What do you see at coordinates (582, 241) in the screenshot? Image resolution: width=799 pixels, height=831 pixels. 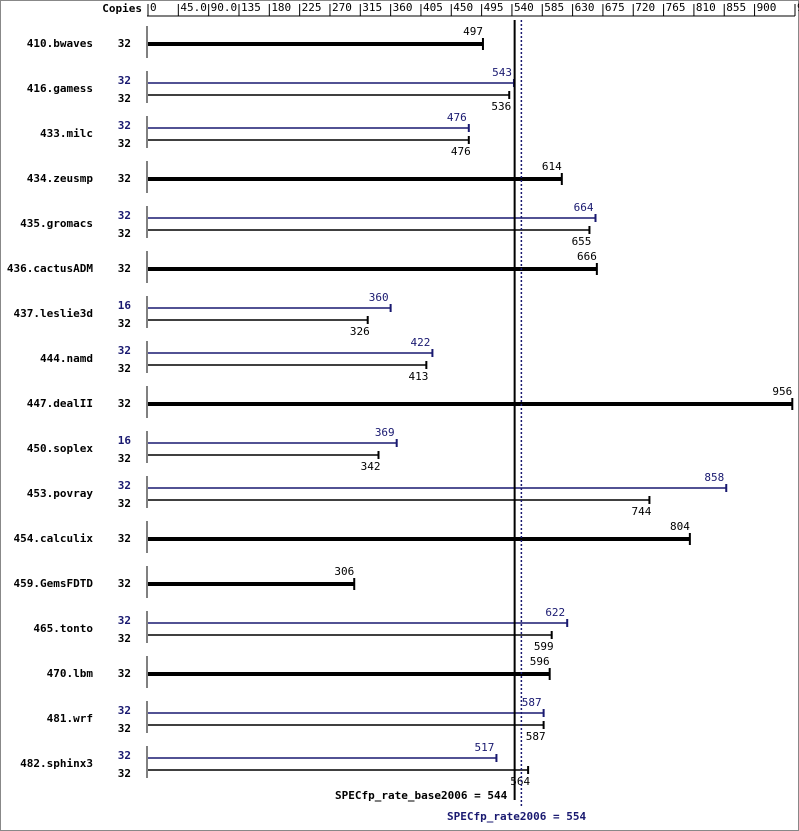 I see `value-label: 655` at bounding box center [582, 241].